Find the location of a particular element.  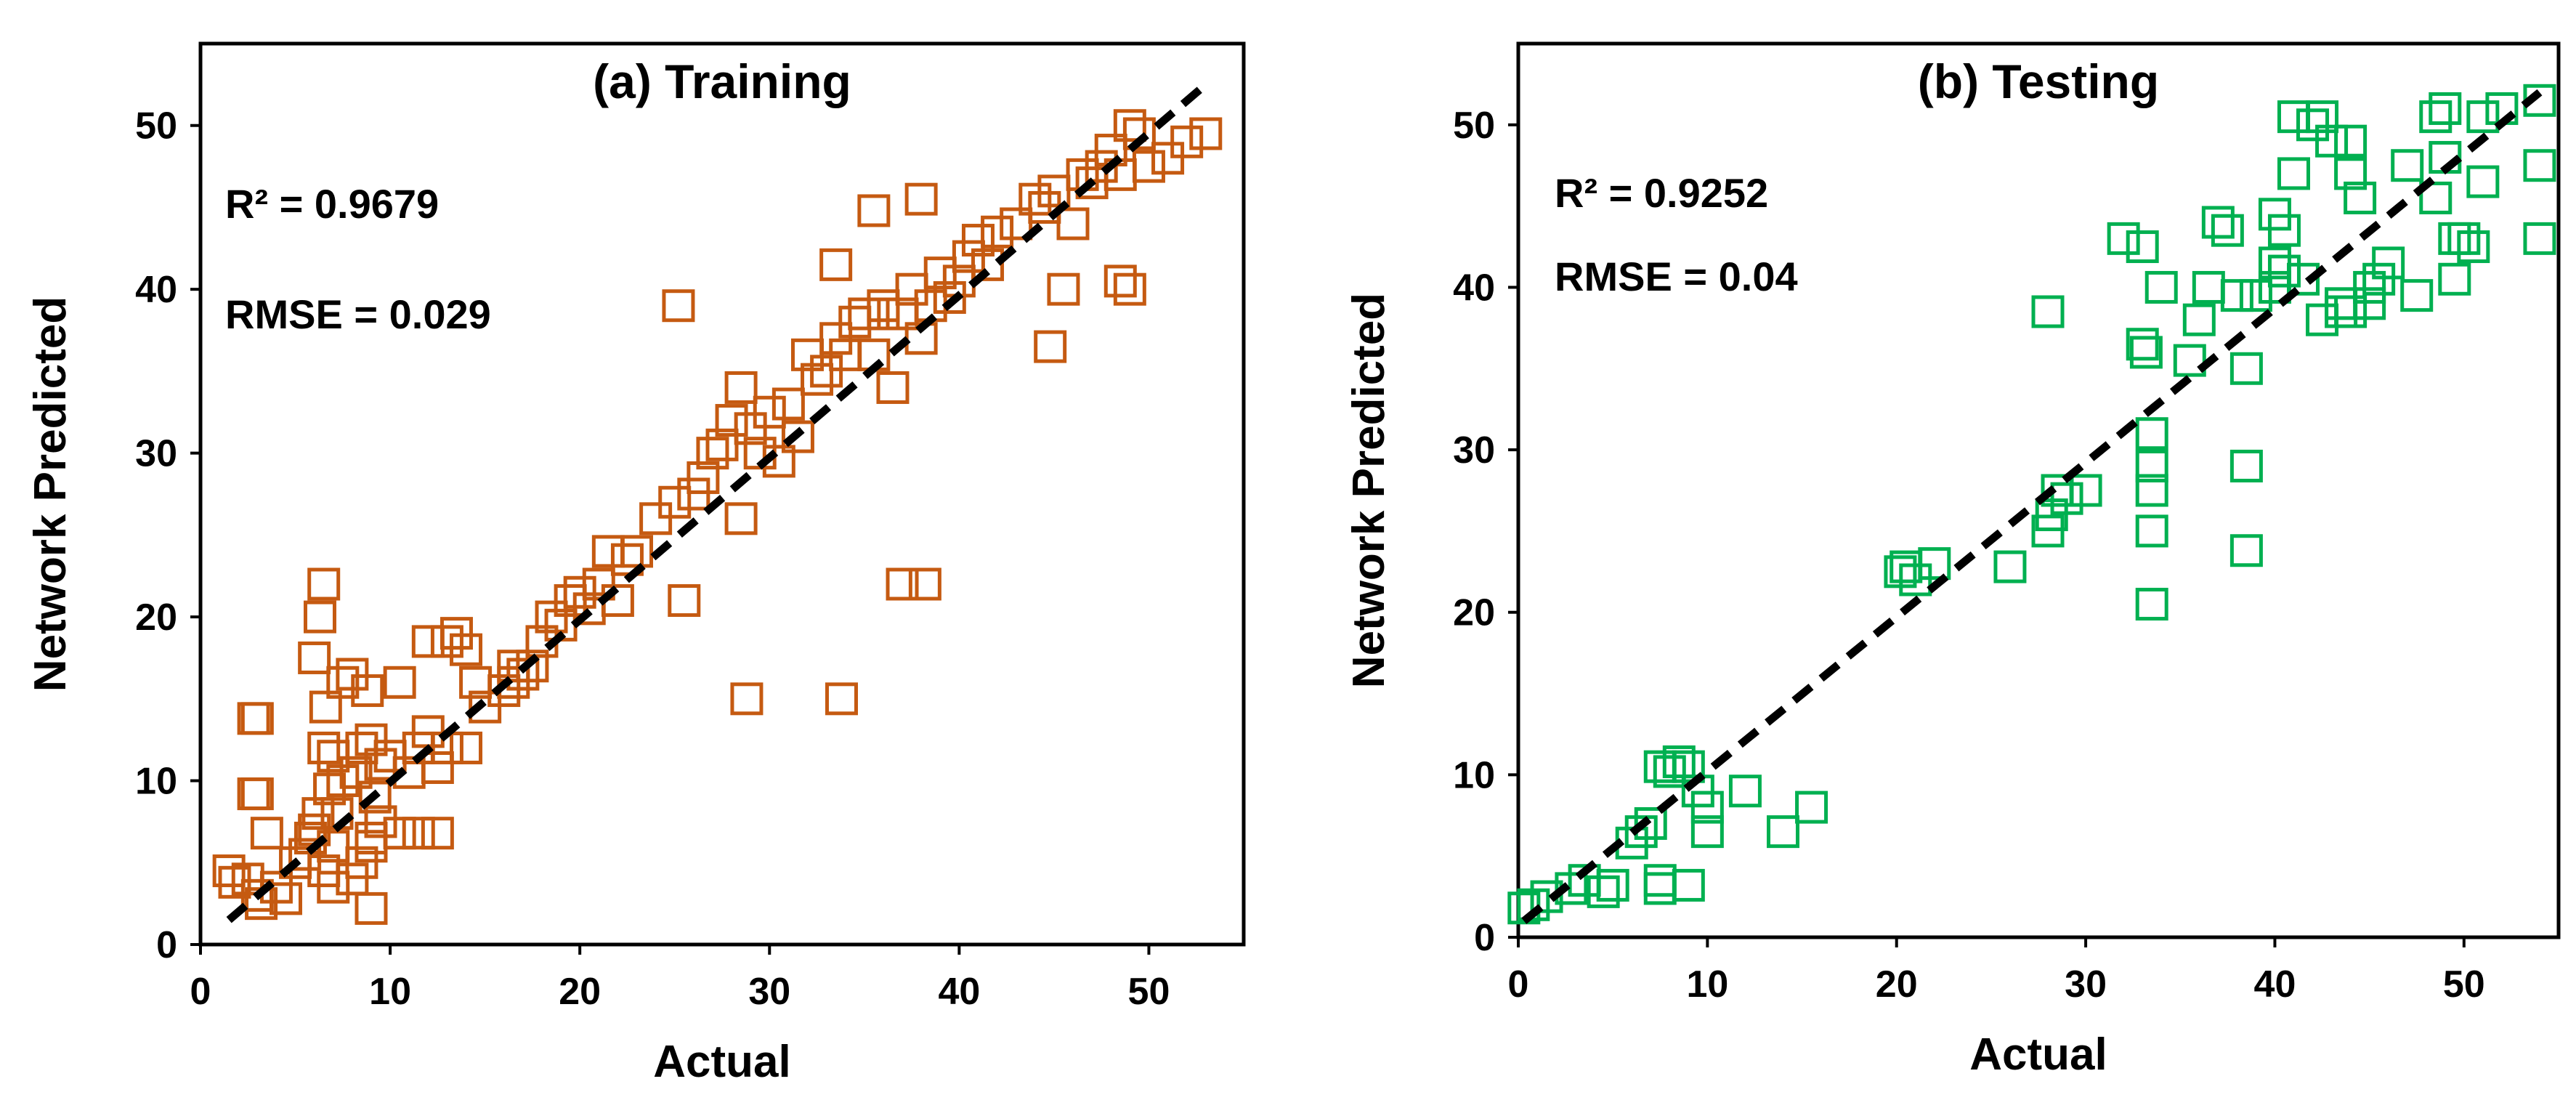

y-tick-label: 30 is located at coordinates (1474, 450).